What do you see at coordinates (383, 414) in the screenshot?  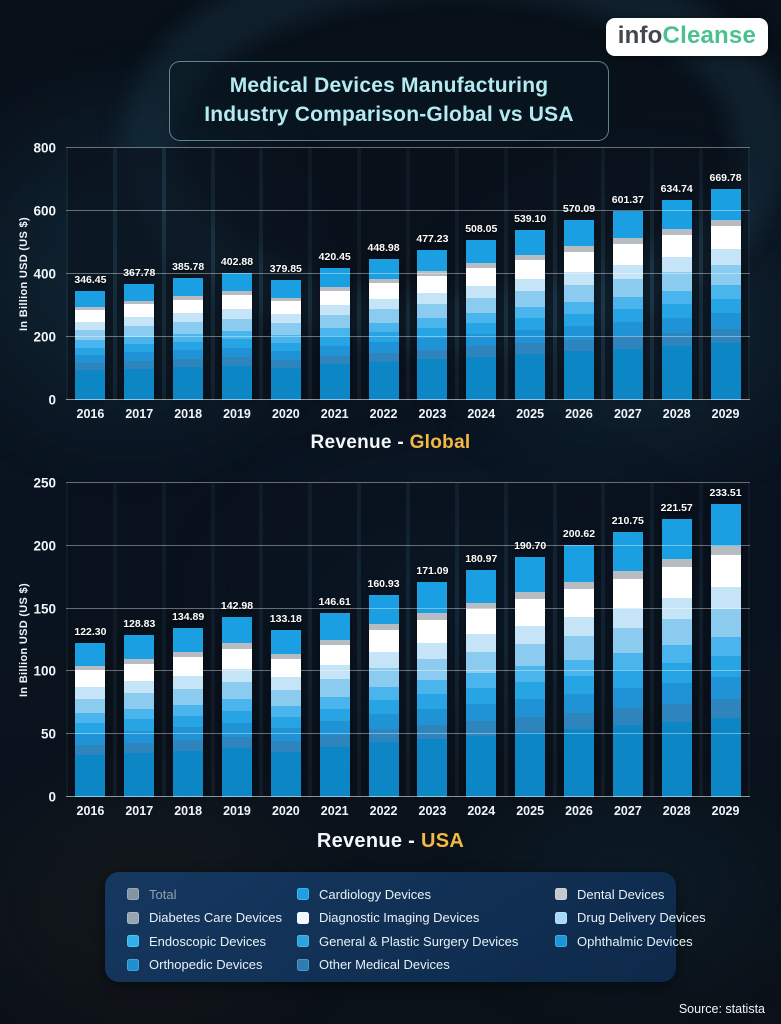 I see `x-tick-2022: 2022` at bounding box center [383, 414].